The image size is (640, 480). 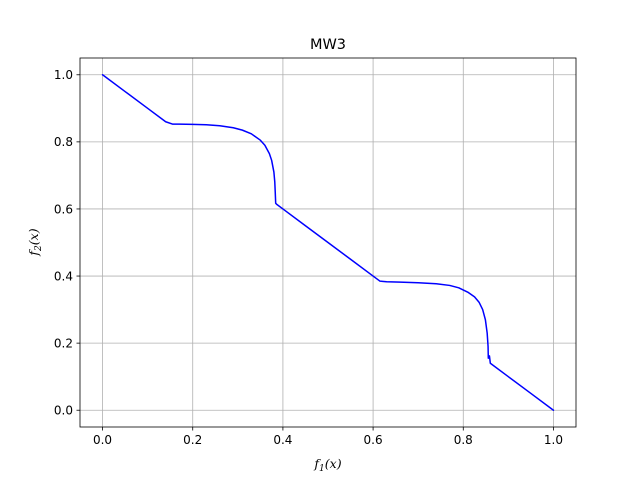 What do you see at coordinates (33, 236) in the screenshot?
I see `y-axis-label-argument: (x)` at bounding box center [33, 236].